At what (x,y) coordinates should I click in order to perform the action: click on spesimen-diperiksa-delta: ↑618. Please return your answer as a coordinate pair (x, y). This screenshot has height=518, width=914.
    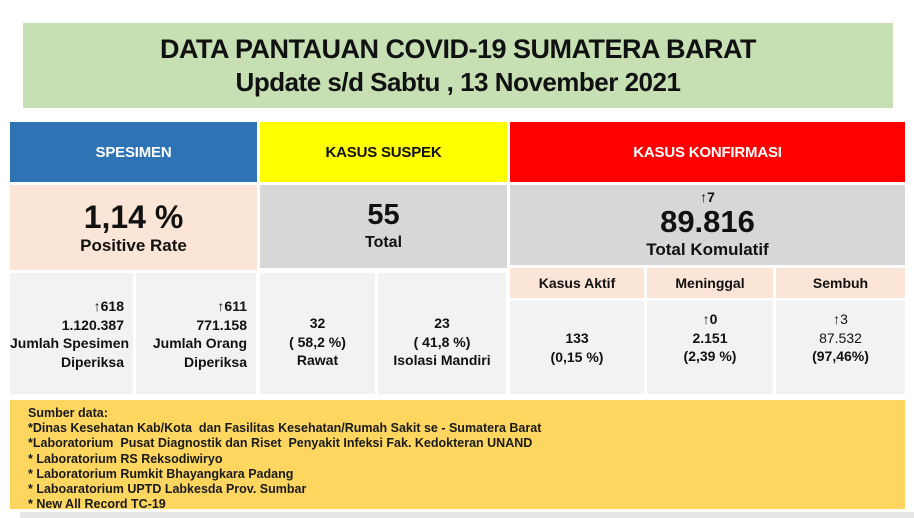
    Looking at the image, I should click on (108, 306).